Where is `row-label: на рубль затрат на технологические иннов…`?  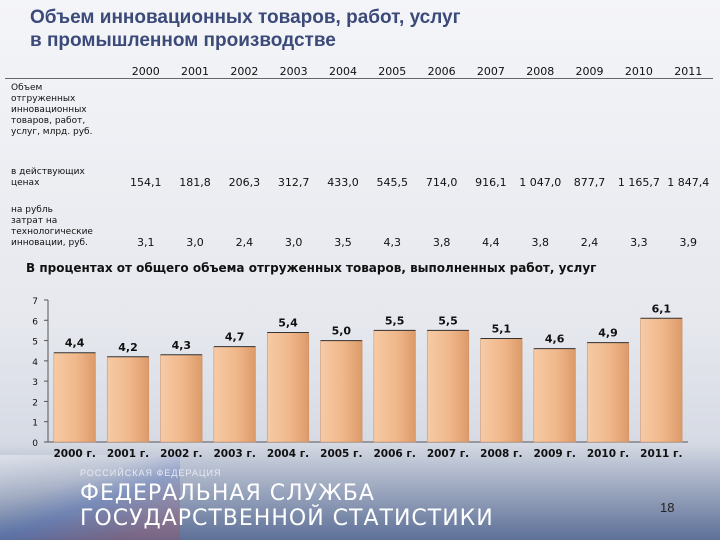
row-label: на рубль затрат на технологические иннов… is located at coordinates (52, 226).